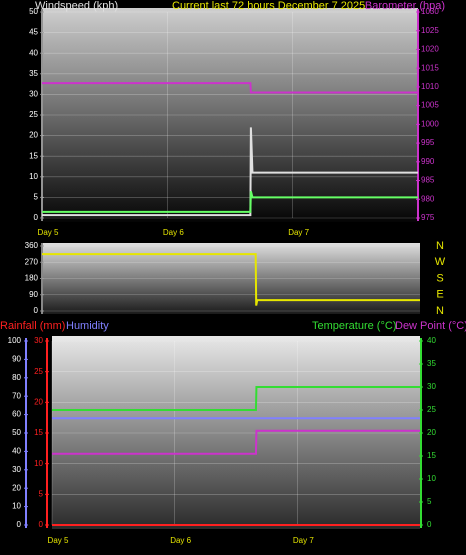 This screenshot has height=555, width=466. Describe the element at coordinates (430, 326) in the screenshot. I see `legend-label: Dew Point (°C)` at that location.